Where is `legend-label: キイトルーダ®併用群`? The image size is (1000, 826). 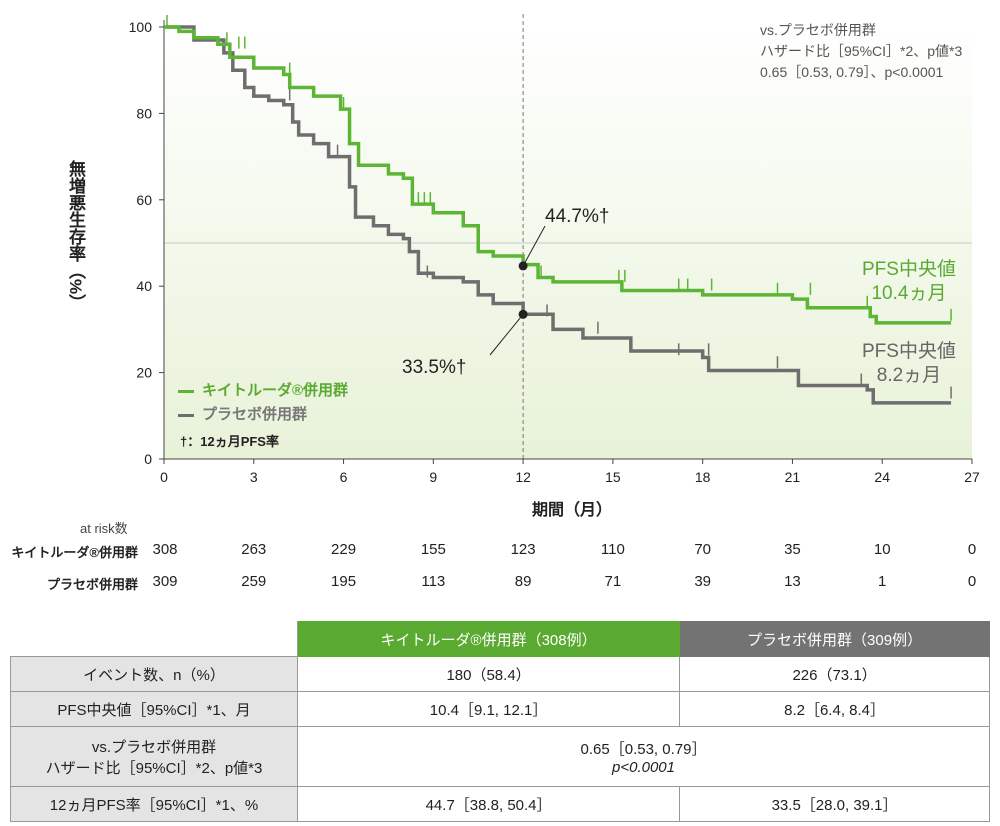
legend-label: キイトルーダ®併用群 is located at coordinates (275, 390).